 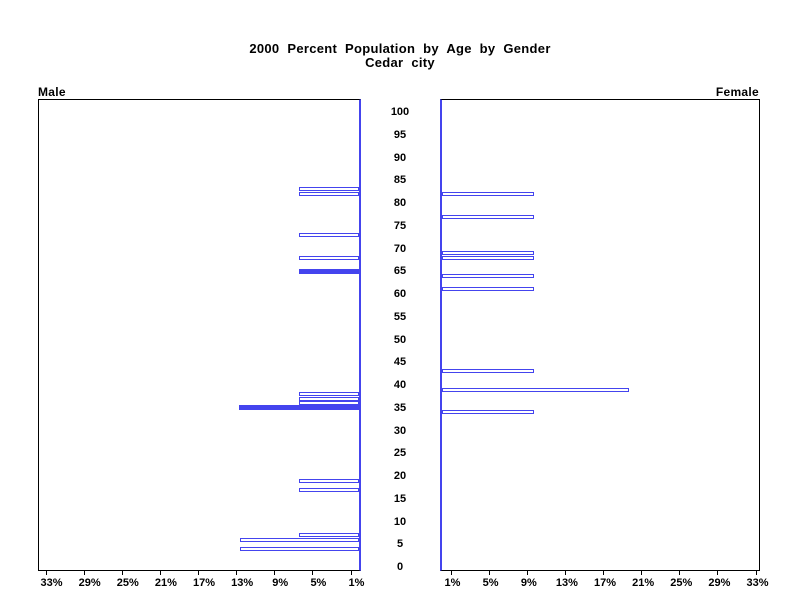 What do you see at coordinates (400, 453) in the screenshot?
I see `age-label-25: 25` at bounding box center [400, 453].